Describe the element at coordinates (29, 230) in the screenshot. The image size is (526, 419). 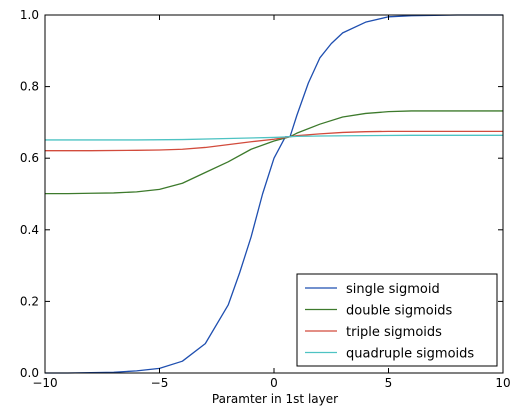
I see `y-tick-label: 0.4` at that location.